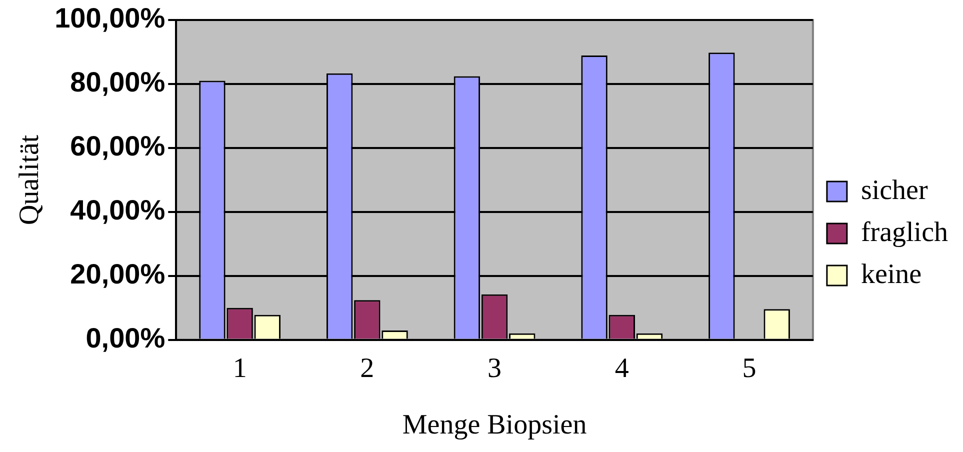 The width and height of the screenshot is (963, 452). I want to click on x-tick-label: 4, so click(621, 368).